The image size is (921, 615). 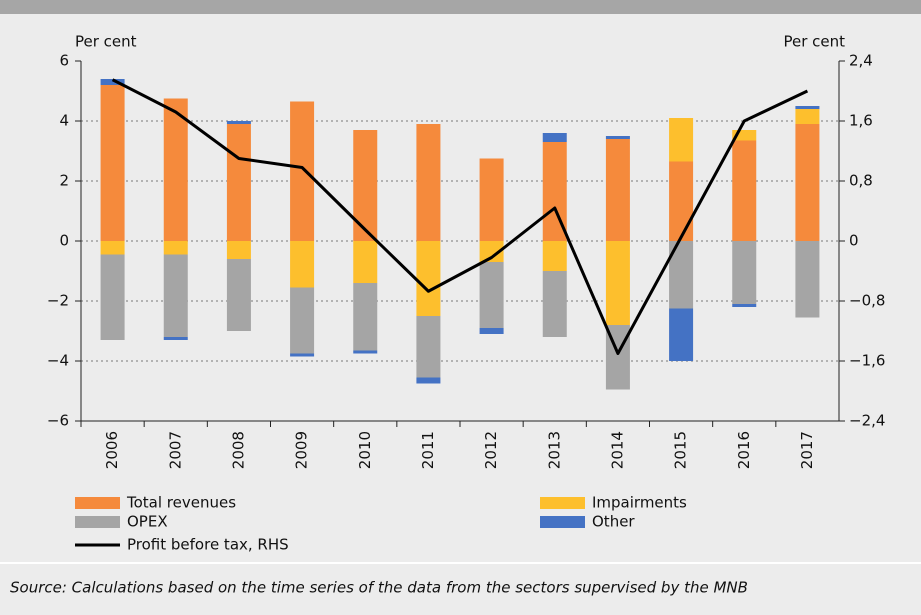 I want to click on x-tick-label: 2014, so click(x=617, y=450).